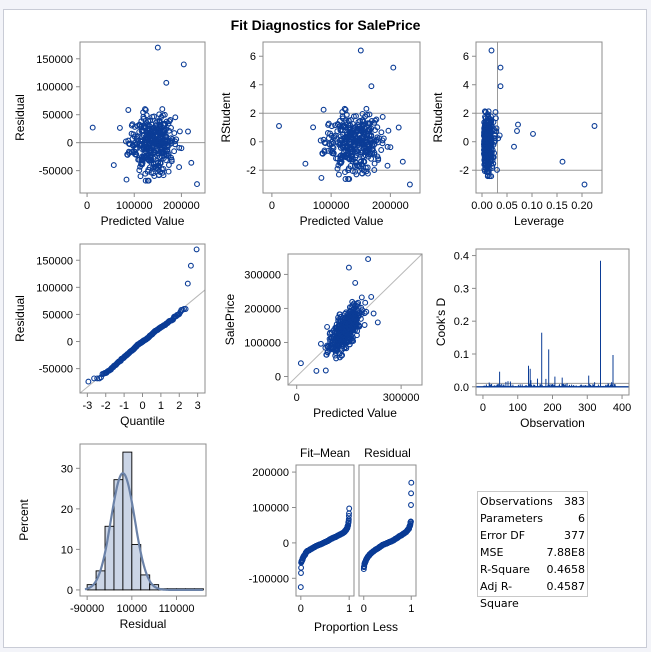 The height and width of the screenshot is (652, 651). What do you see at coordinates (461, 289) in the screenshot?
I see `y-tick-label: 0.3` at bounding box center [461, 289].